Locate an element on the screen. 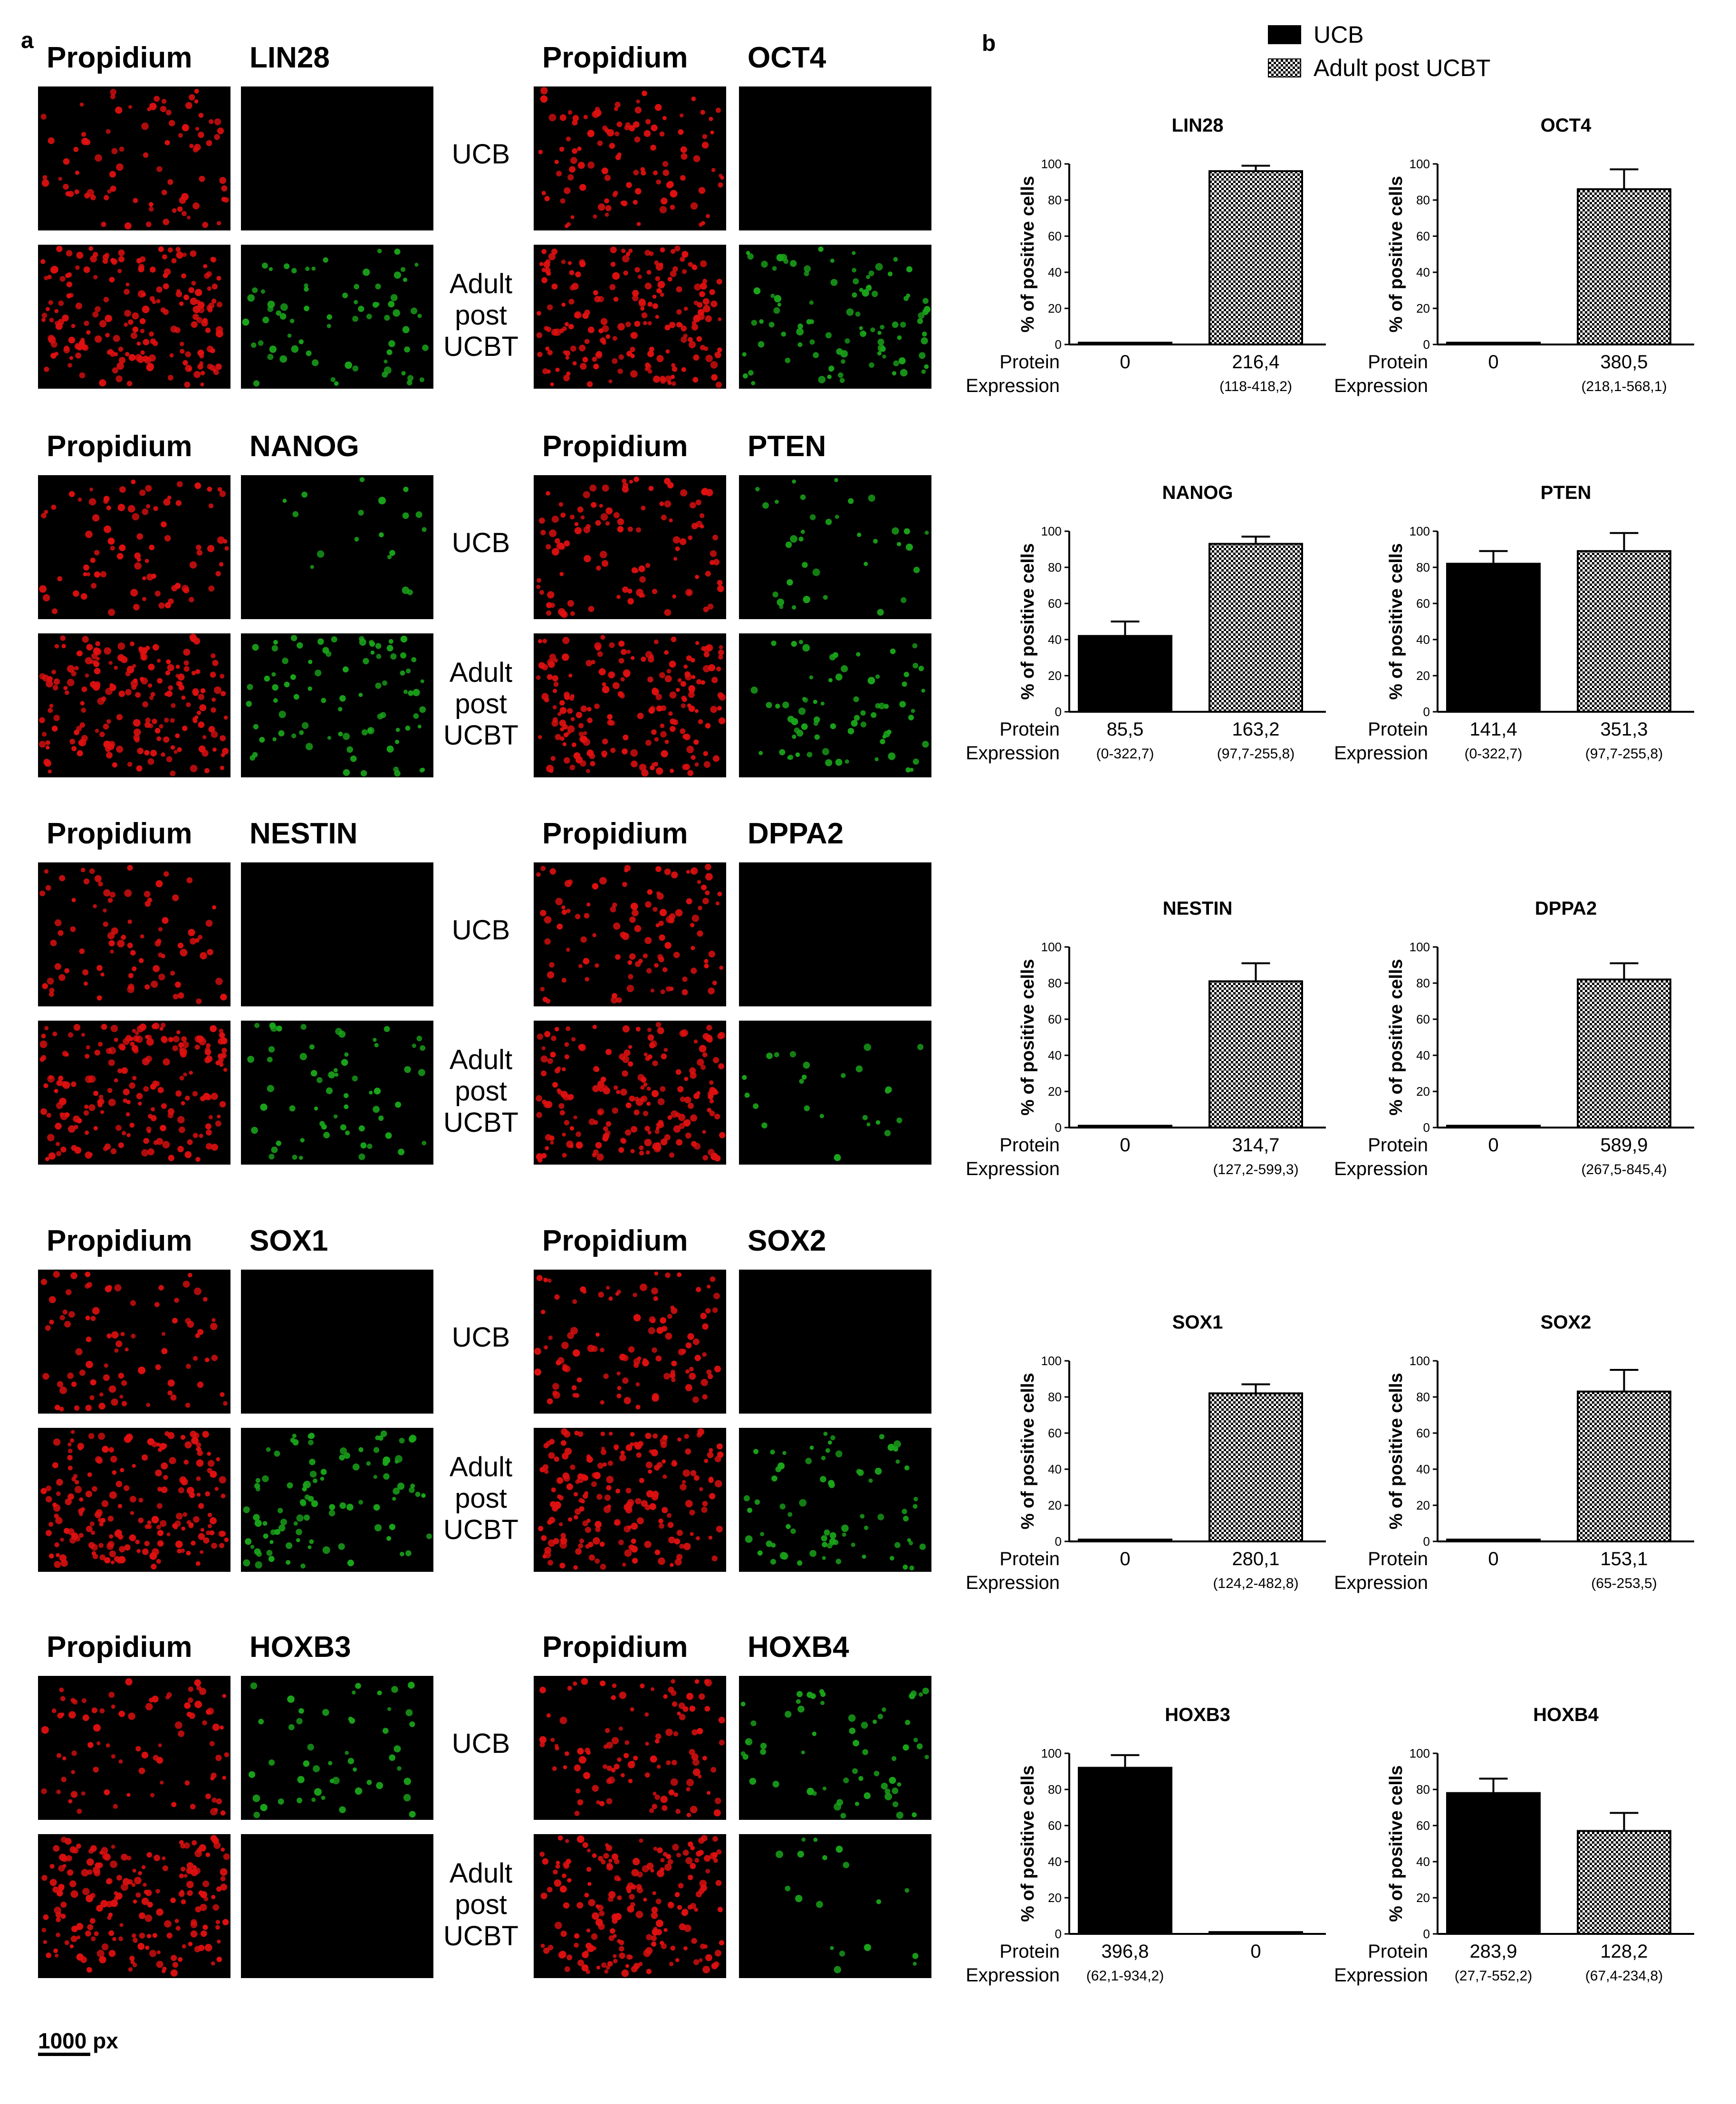 The image size is (1736, 2104). protein-expression-range: (67,4-234,8) is located at coordinates (1624, 1976).